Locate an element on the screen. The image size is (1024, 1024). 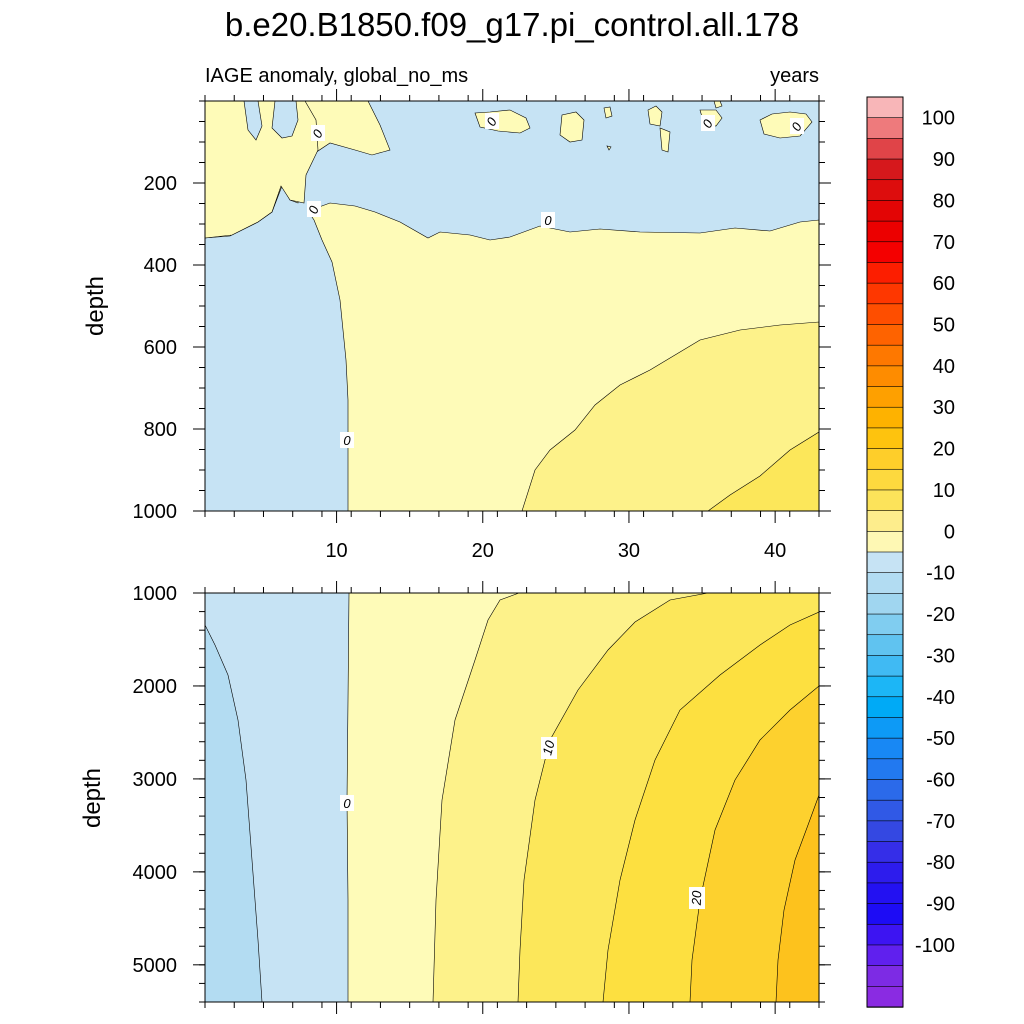
svg-text: 20 is located at coordinates (697, 898).